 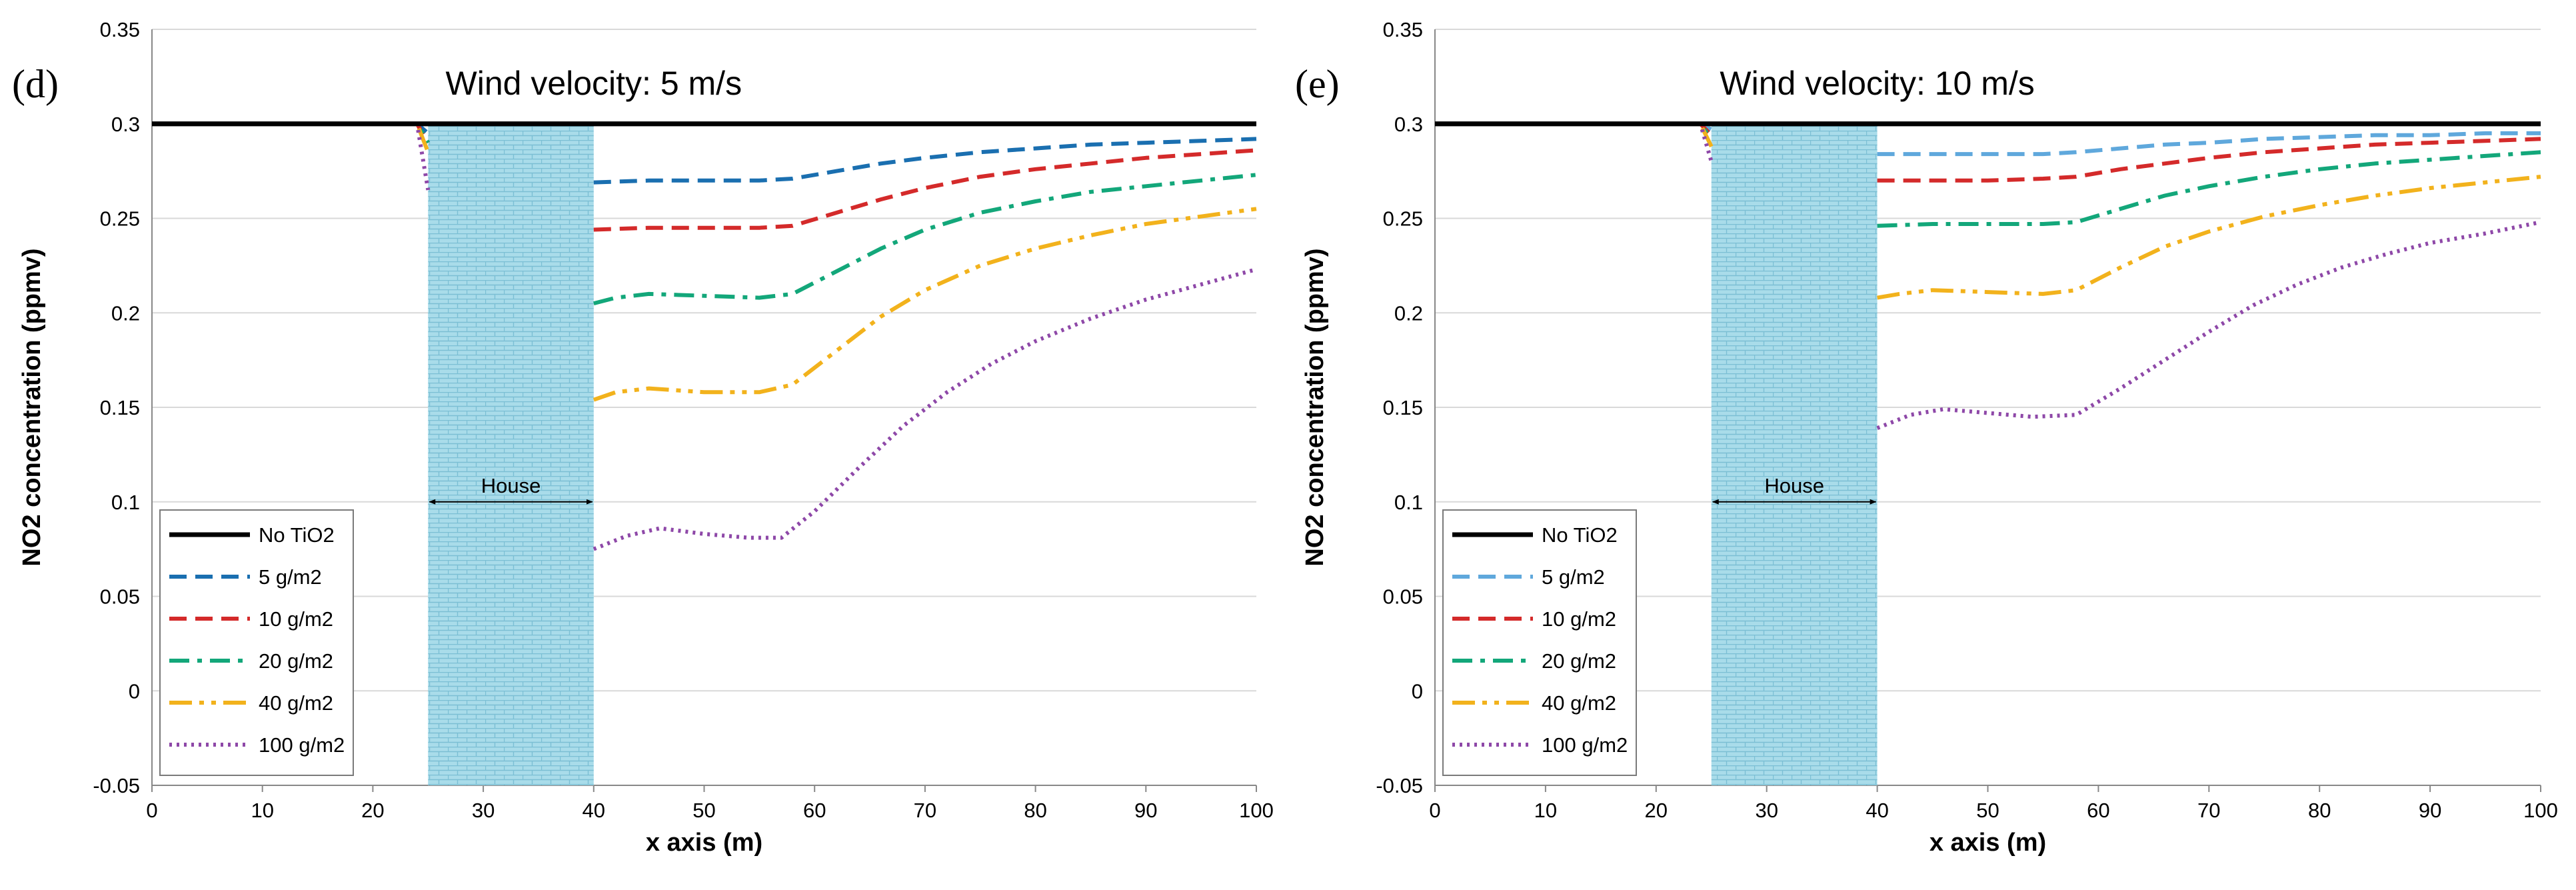 I want to click on series-line-10-g-m2, so click(x=291, y=132).